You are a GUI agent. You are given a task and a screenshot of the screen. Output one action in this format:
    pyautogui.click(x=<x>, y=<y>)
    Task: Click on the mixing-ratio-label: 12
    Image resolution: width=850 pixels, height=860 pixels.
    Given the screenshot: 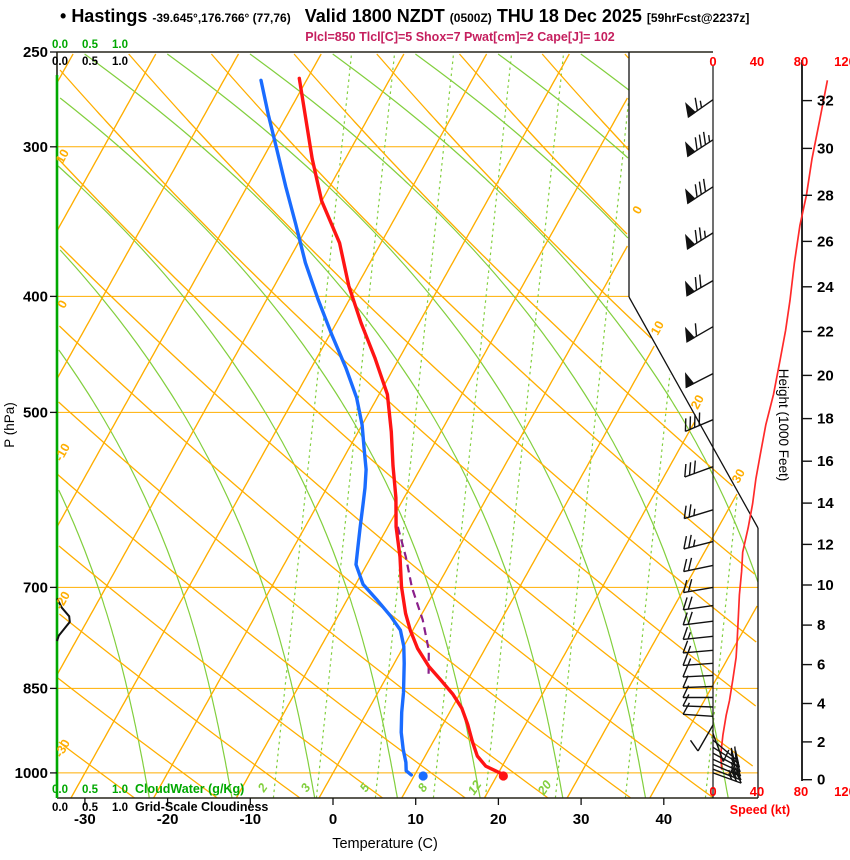 What is the action you would take?
    pyautogui.click(x=474, y=787)
    